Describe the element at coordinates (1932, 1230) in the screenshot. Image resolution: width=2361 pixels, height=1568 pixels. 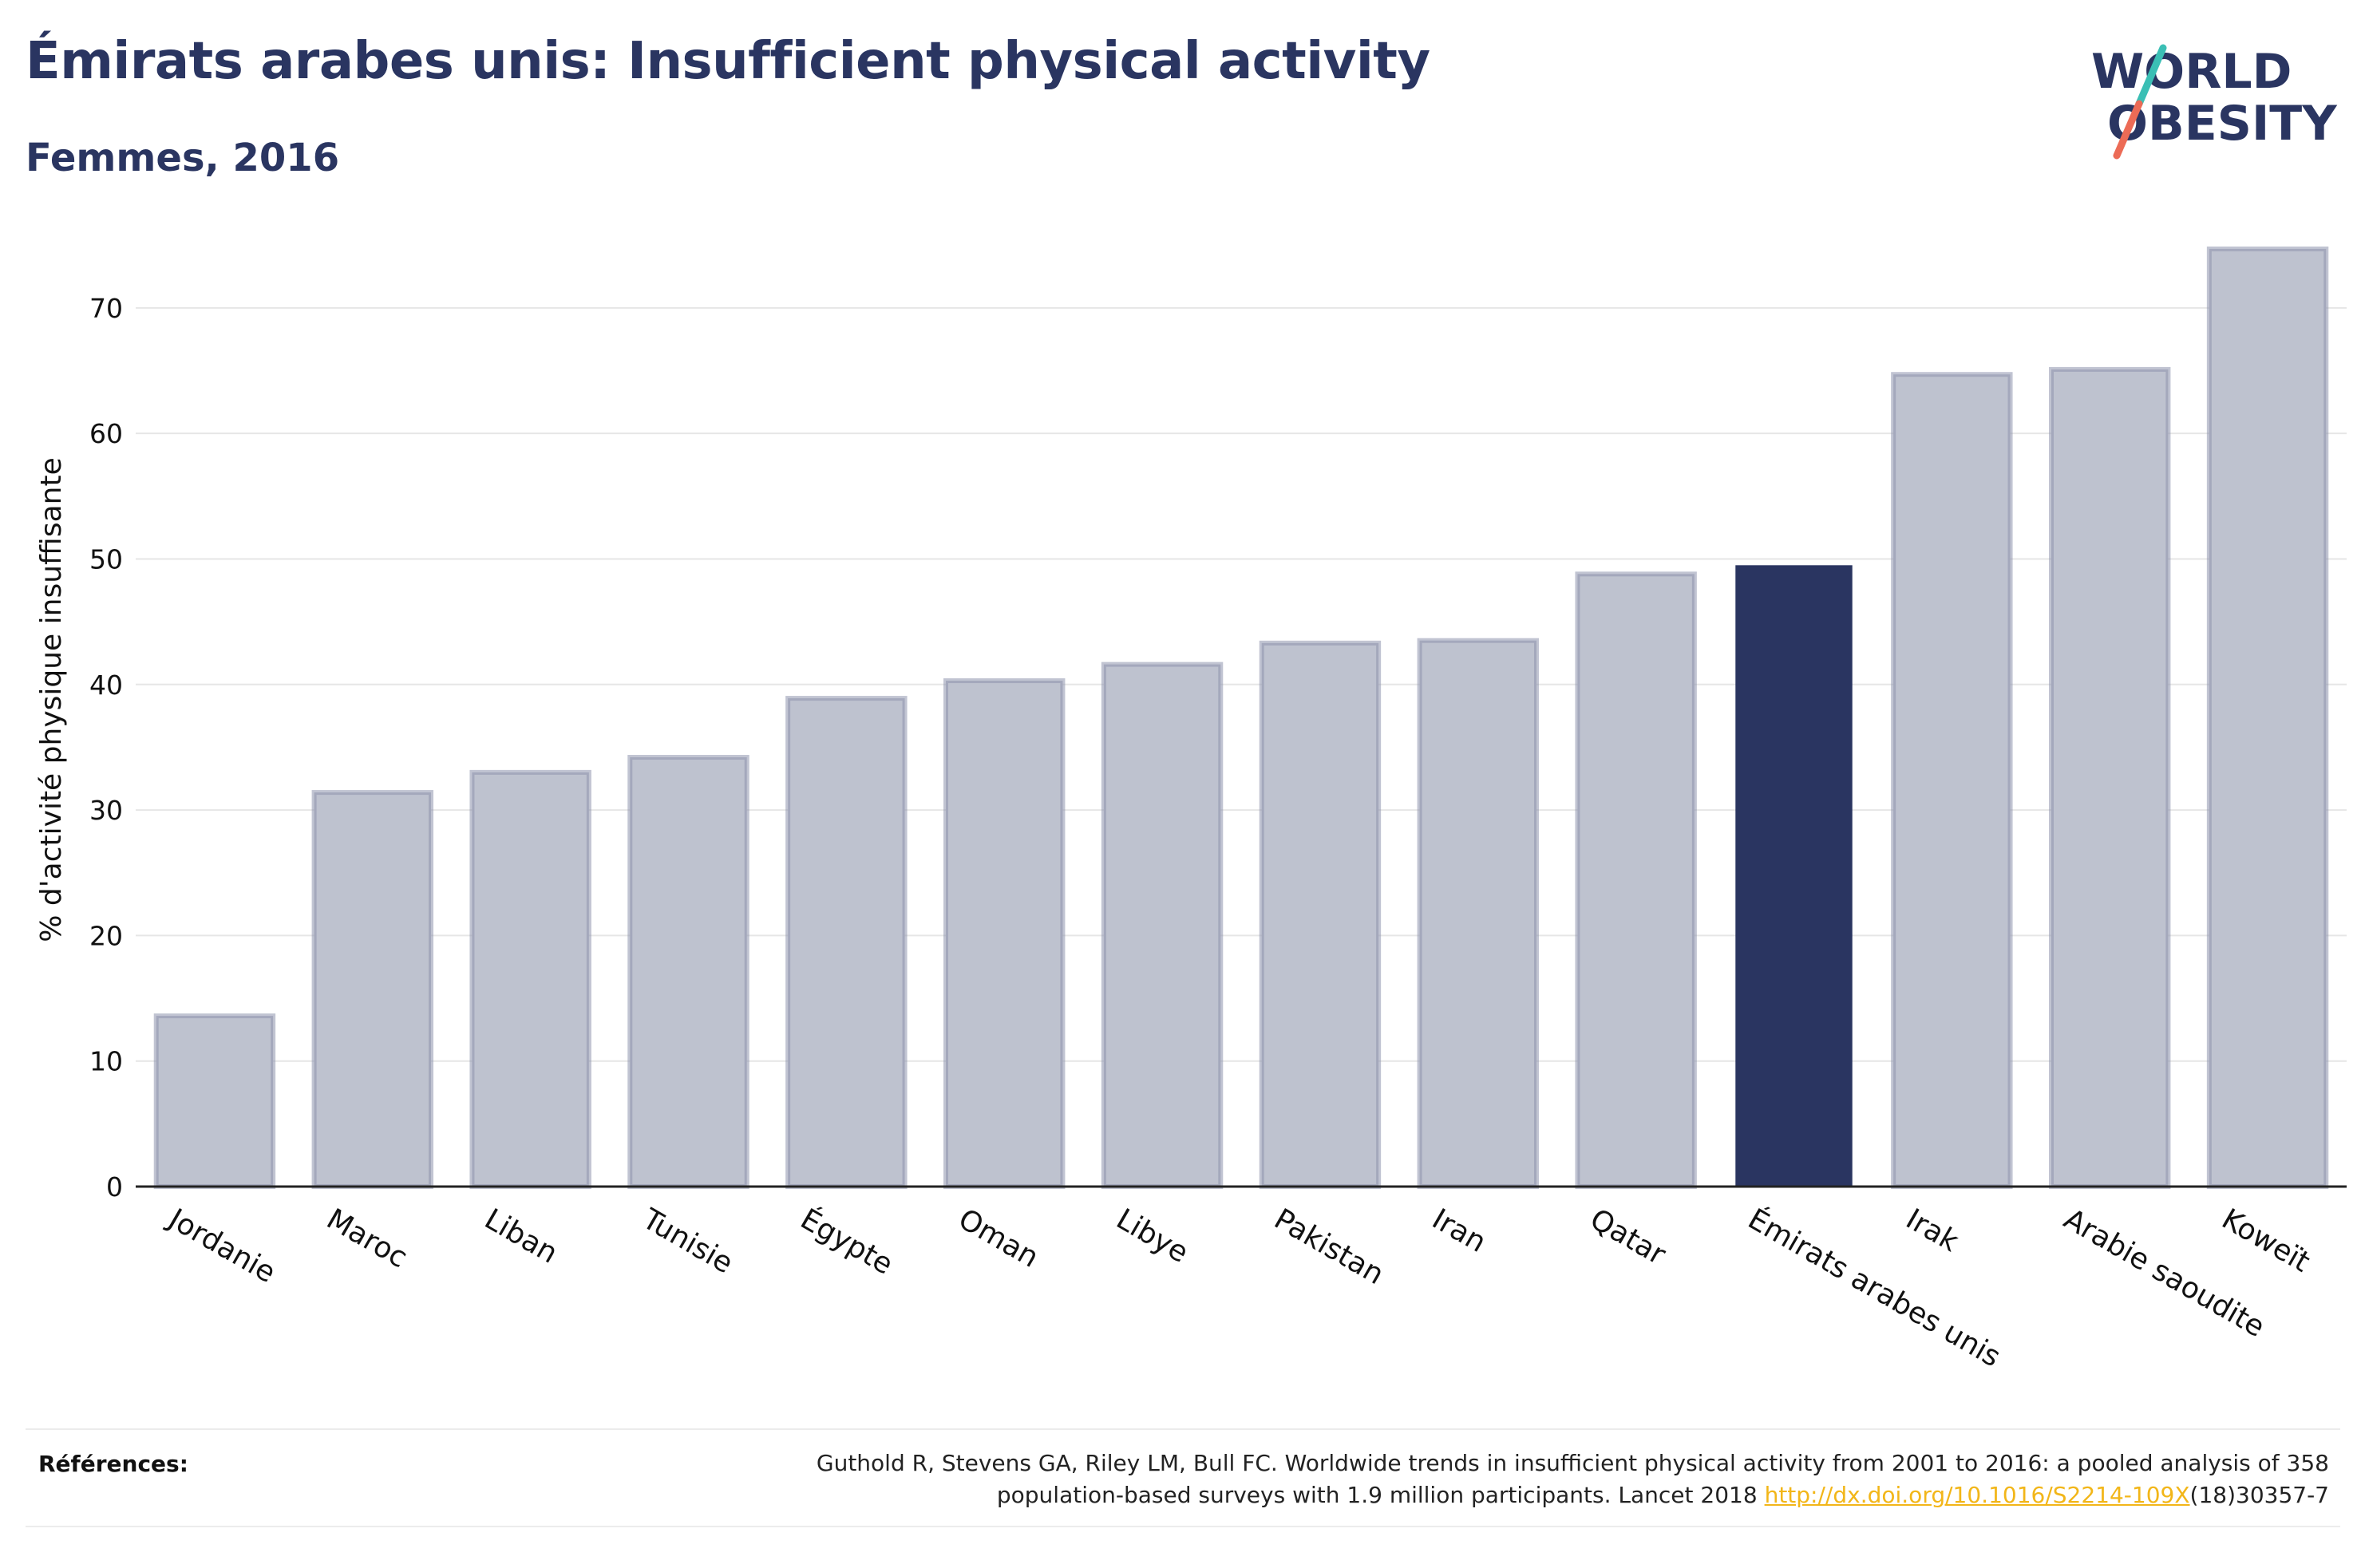
I see `x-tick-label: Irak` at that location.